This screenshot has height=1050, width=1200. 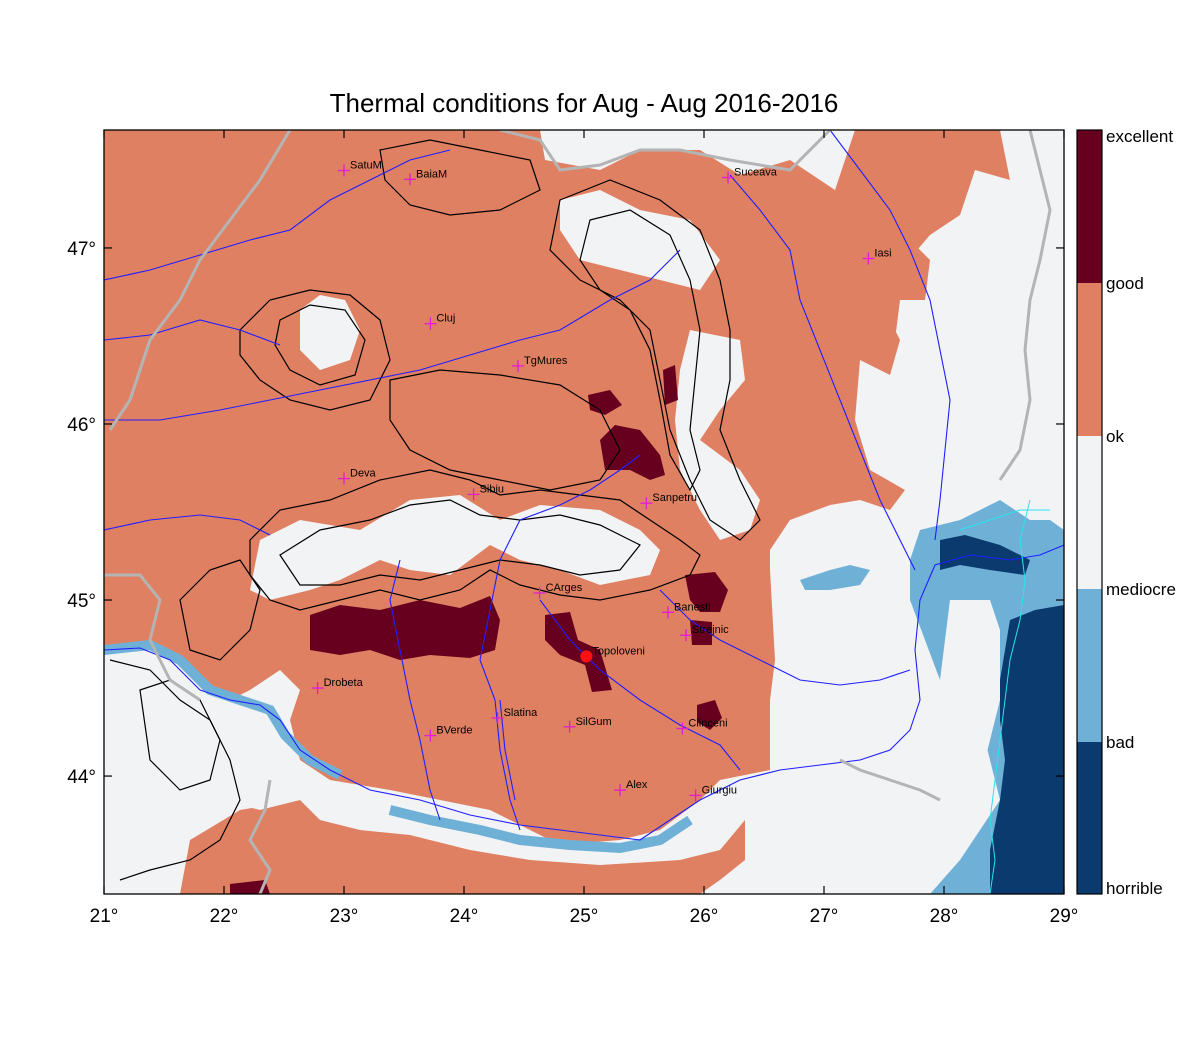 I want to click on contour-southwest, so click(x=175, y=770).